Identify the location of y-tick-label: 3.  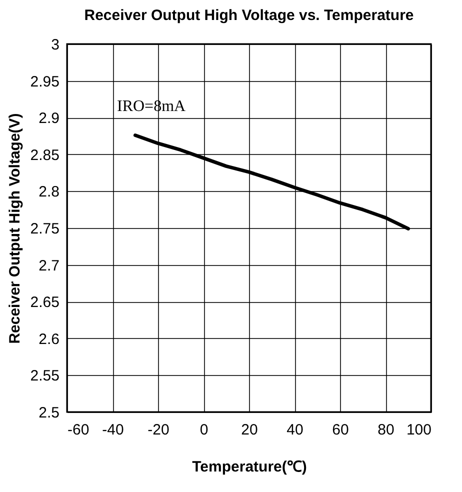
(55, 45).